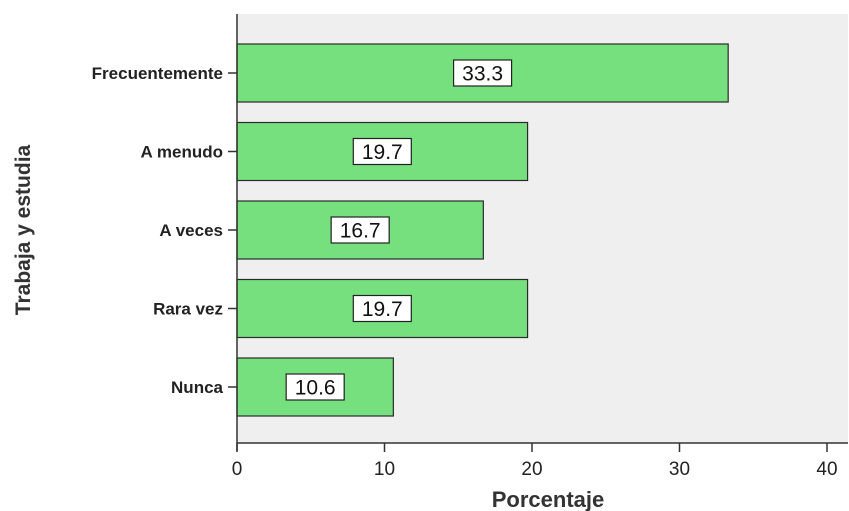 The image size is (849, 511). Describe the element at coordinates (384, 469) in the screenshot. I see `x-tick-label: 10` at that location.